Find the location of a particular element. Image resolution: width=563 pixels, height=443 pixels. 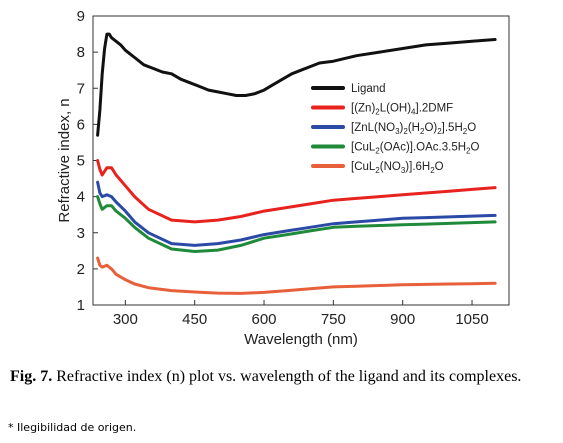

y-tick-label: 8 is located at coordinates (81, 52).